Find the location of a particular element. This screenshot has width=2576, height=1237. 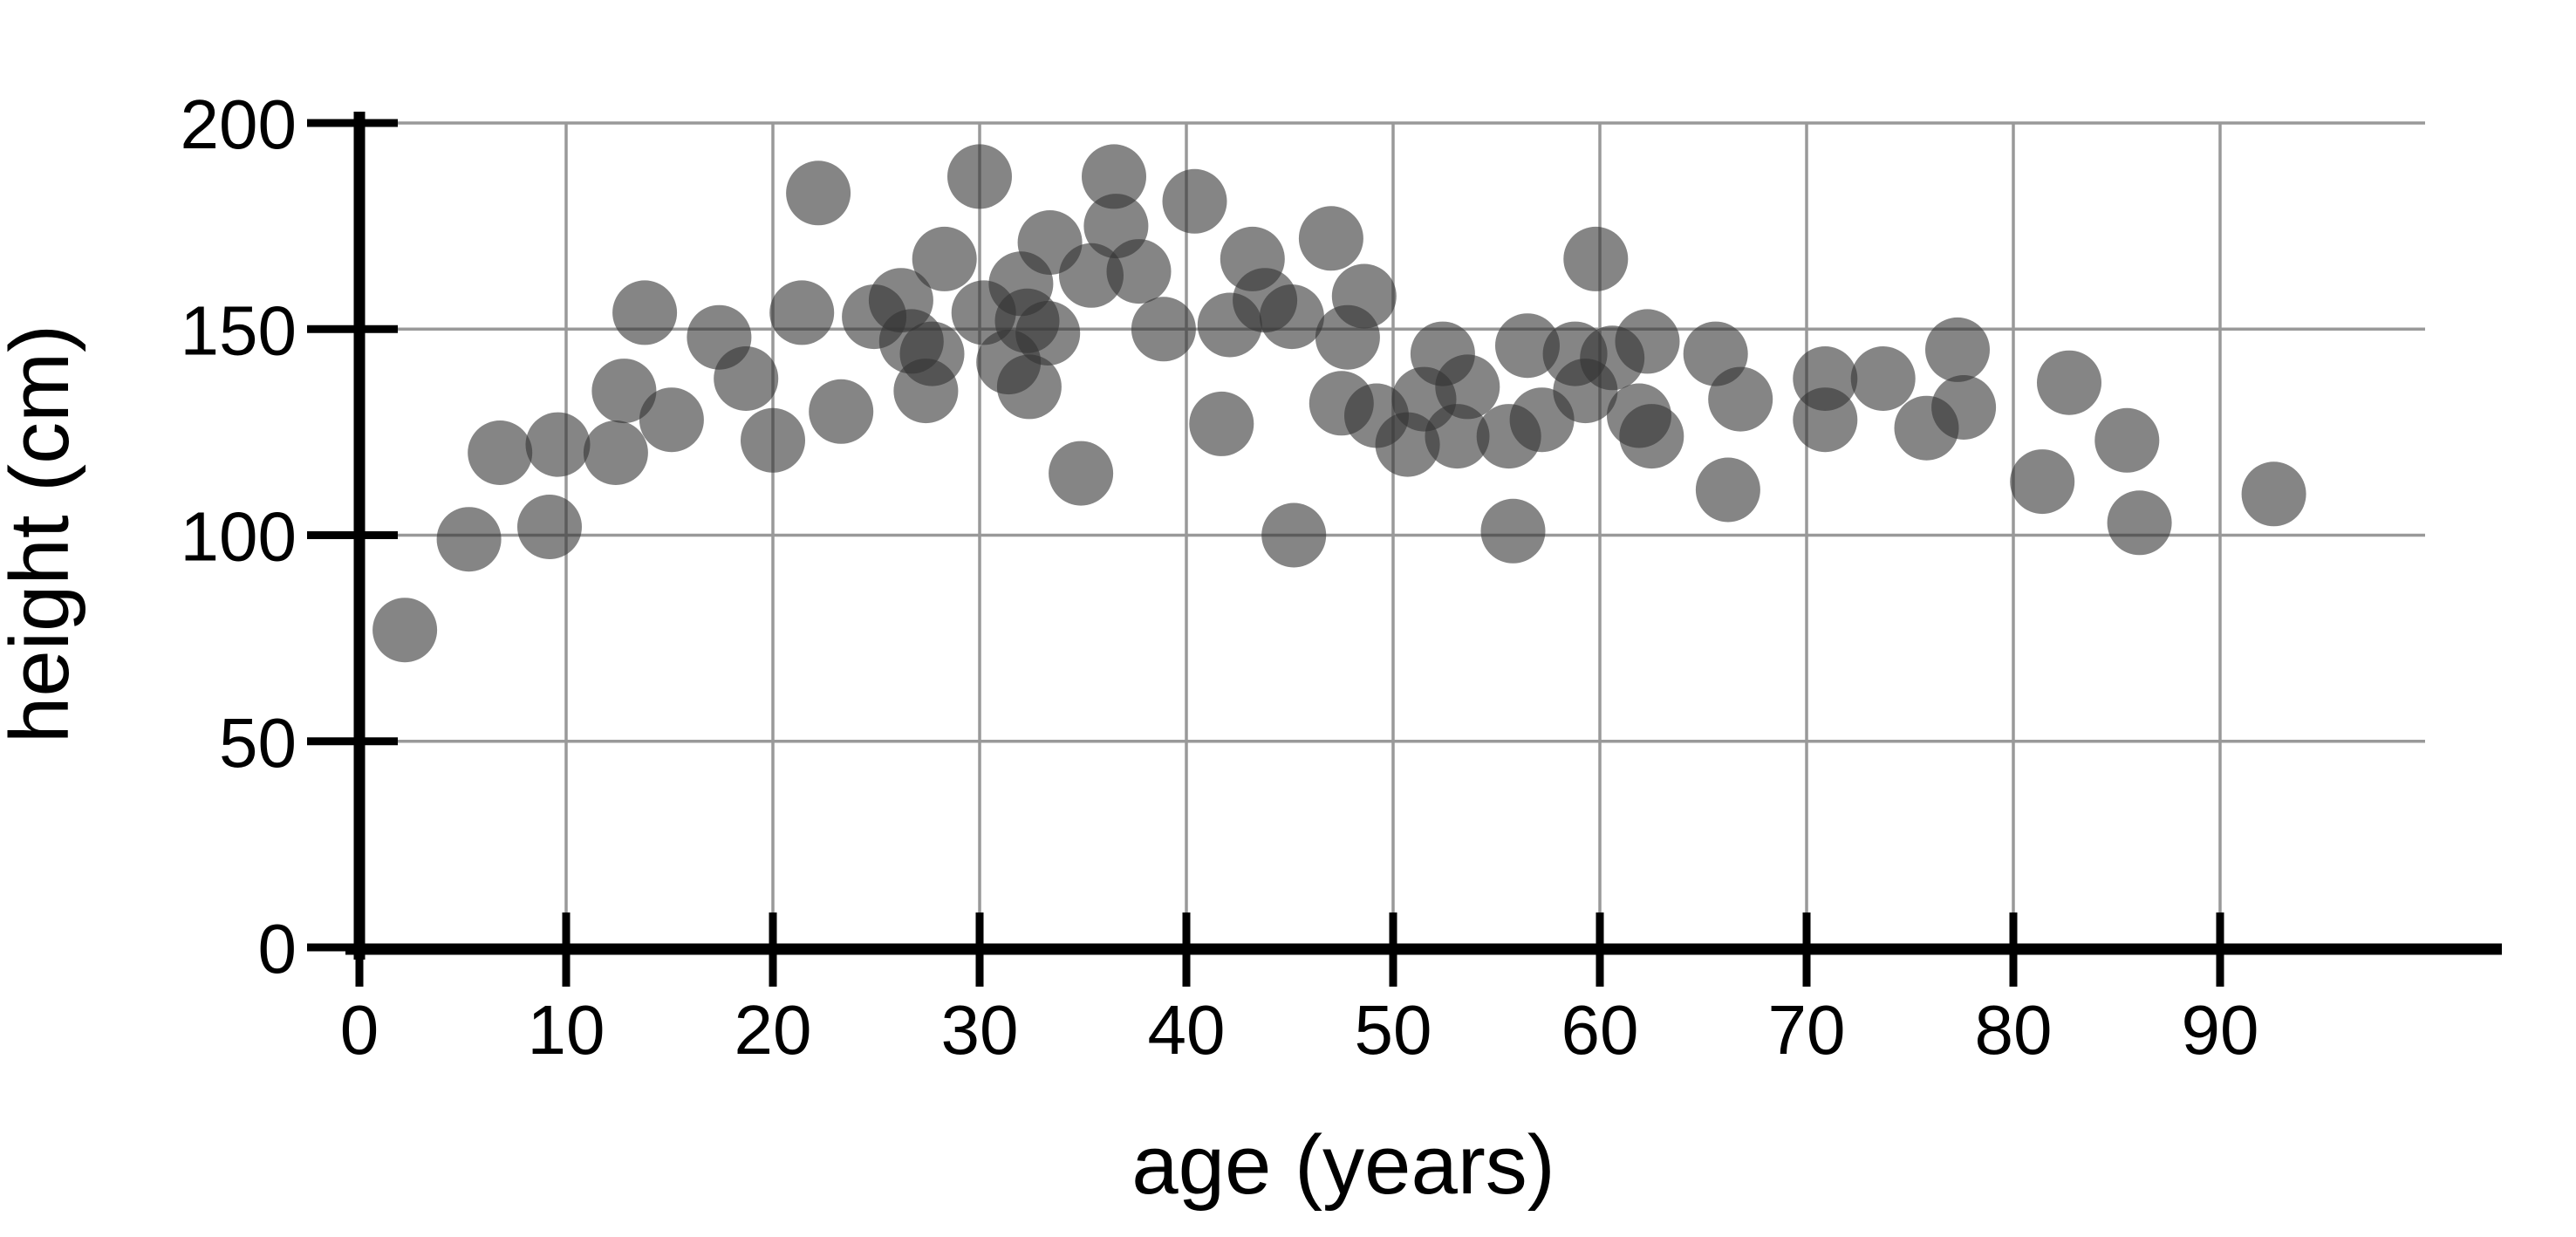

x-tick-label: 90 is located at coordinates (2220, 1030).